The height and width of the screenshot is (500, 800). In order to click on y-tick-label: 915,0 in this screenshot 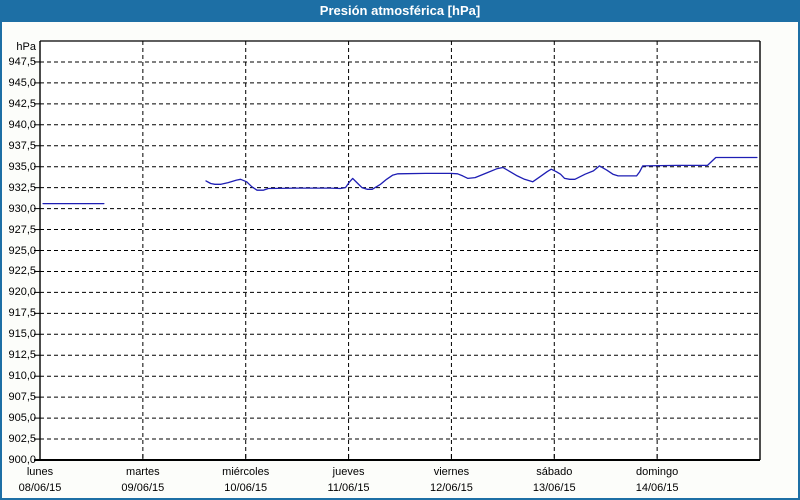, I will do `click(22, 334)`.